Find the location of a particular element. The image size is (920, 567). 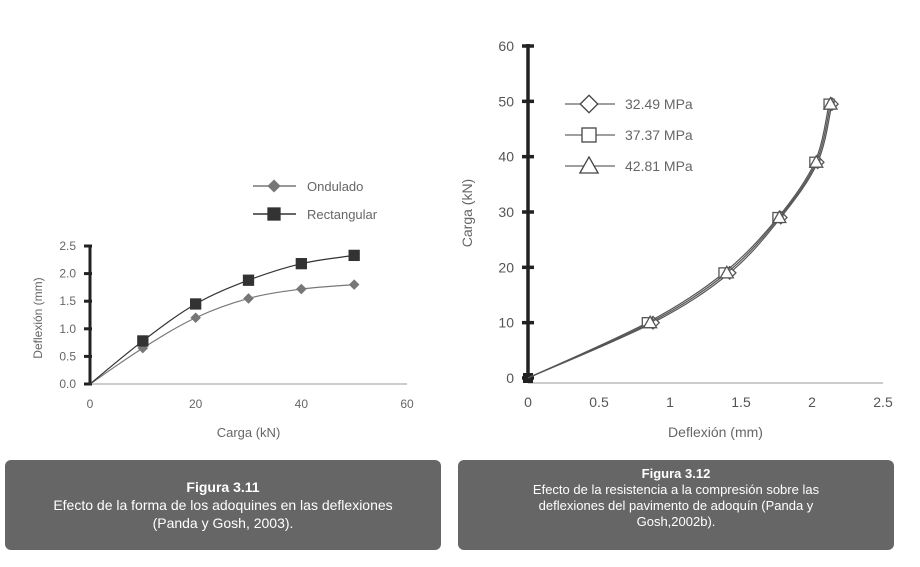

y-tick-label: 10 is located at coordinates (506, 323).